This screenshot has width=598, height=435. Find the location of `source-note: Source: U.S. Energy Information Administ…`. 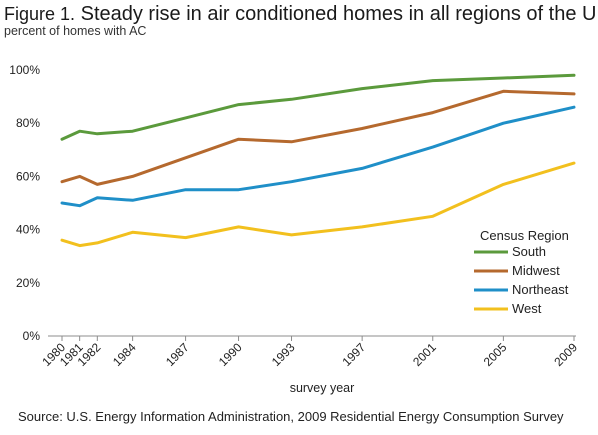

source-note: Source: U.S. Energy Information Administ… is located at coordinates (291, 416).